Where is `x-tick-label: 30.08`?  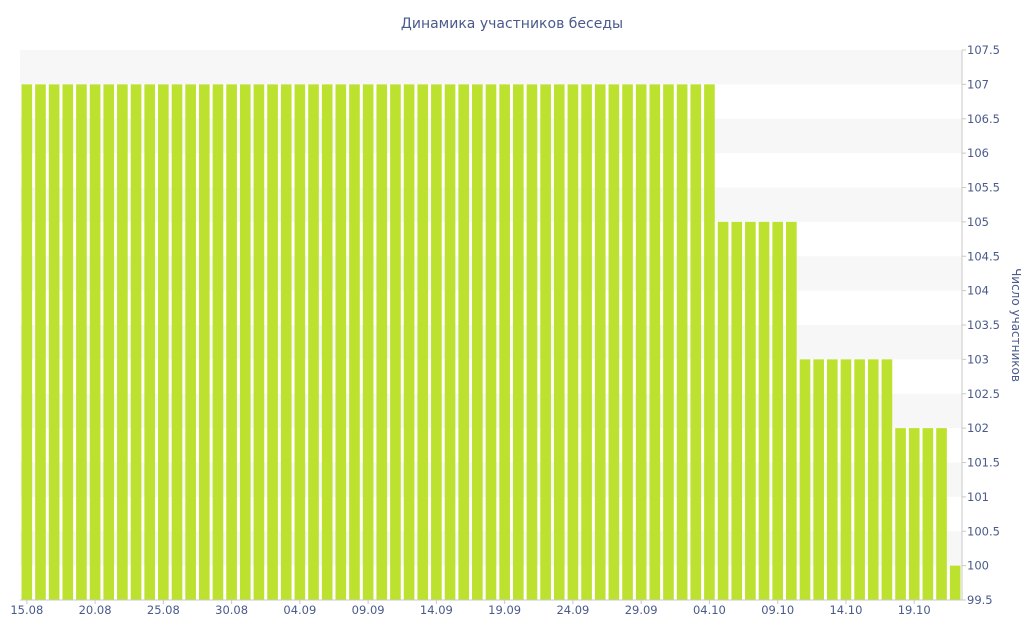 x-tick-label: 30.08 is located at coordinates (231, 610).